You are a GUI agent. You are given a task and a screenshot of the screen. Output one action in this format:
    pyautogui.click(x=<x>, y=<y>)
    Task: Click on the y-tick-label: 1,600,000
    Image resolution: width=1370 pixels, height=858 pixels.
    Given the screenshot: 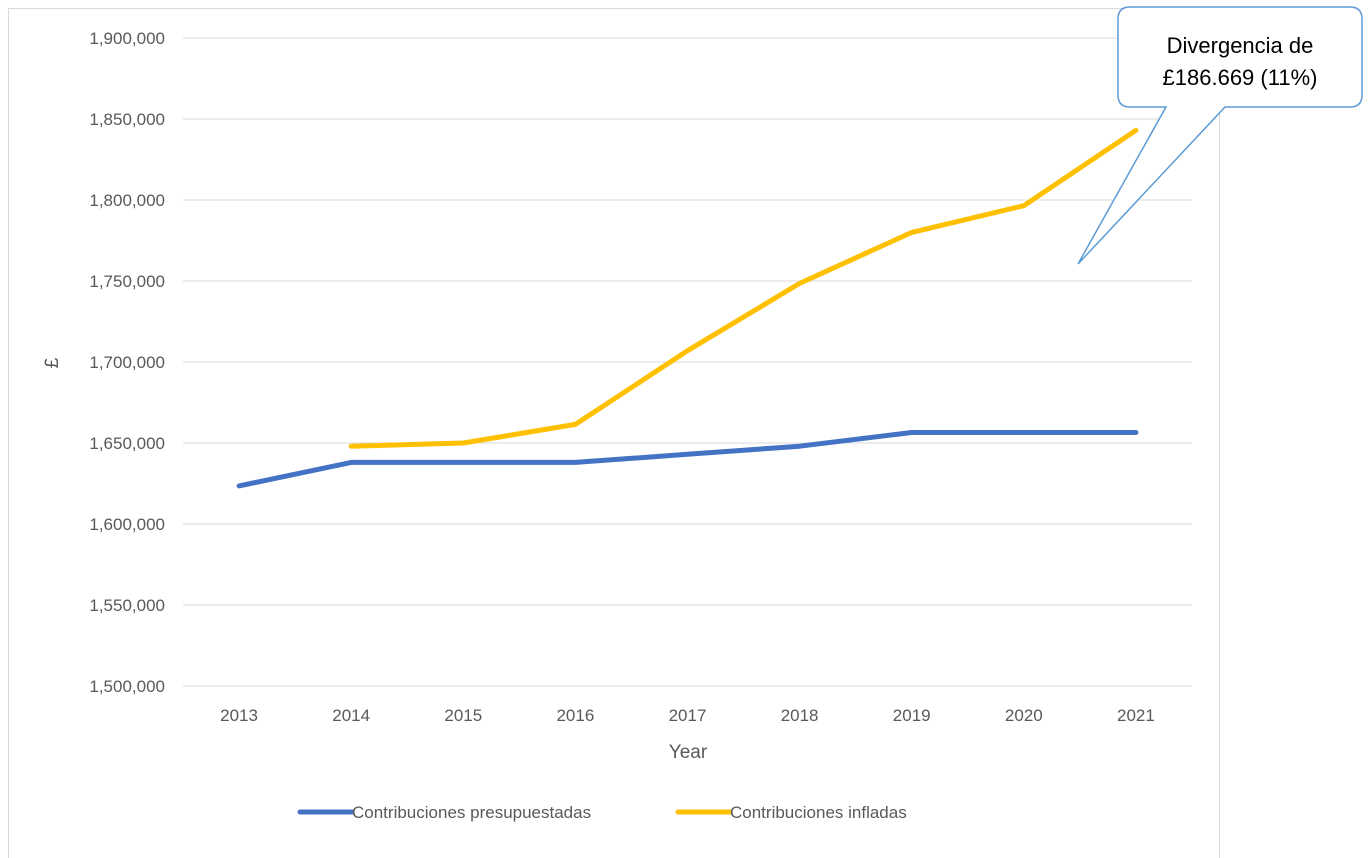 What is the action you would take?
    pyautogui.click(x=127, y=524)
    